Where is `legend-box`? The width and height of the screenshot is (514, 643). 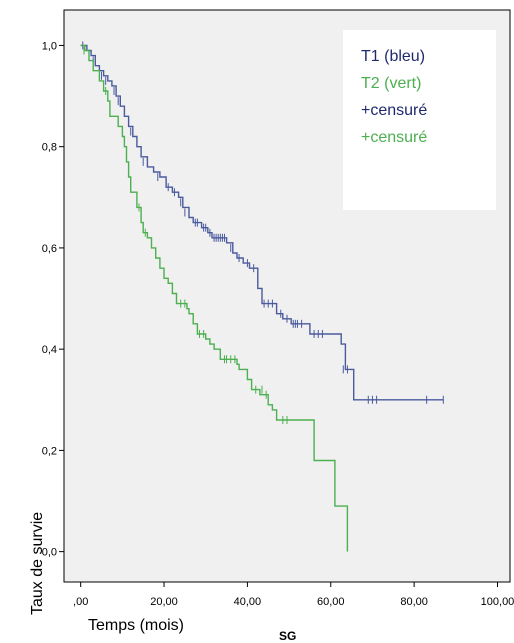
legend-box is located at coordinates (419, 120).